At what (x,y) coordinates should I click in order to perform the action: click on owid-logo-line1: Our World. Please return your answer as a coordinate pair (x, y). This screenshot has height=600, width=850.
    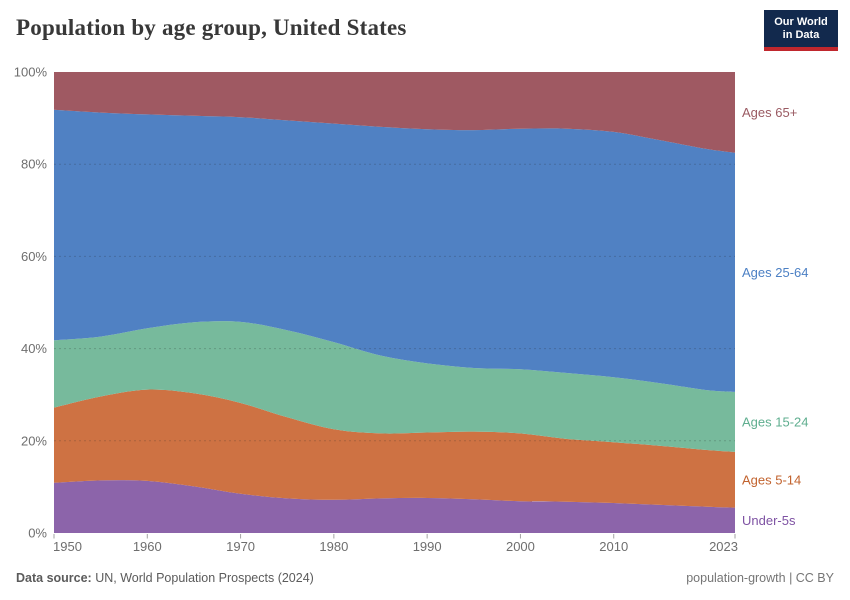
    Looking at the image, I should click on (801, 22).